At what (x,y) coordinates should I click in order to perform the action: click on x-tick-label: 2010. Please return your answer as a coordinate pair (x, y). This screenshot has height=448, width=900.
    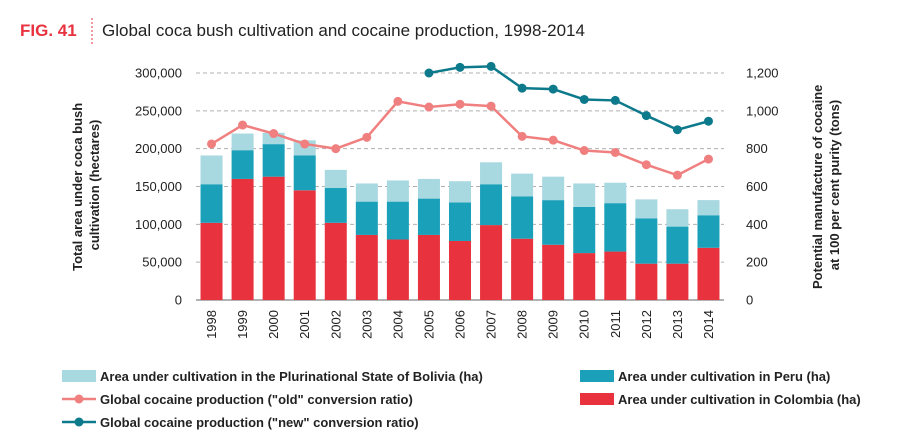
    Looking at the image, I should click on (584, 324).